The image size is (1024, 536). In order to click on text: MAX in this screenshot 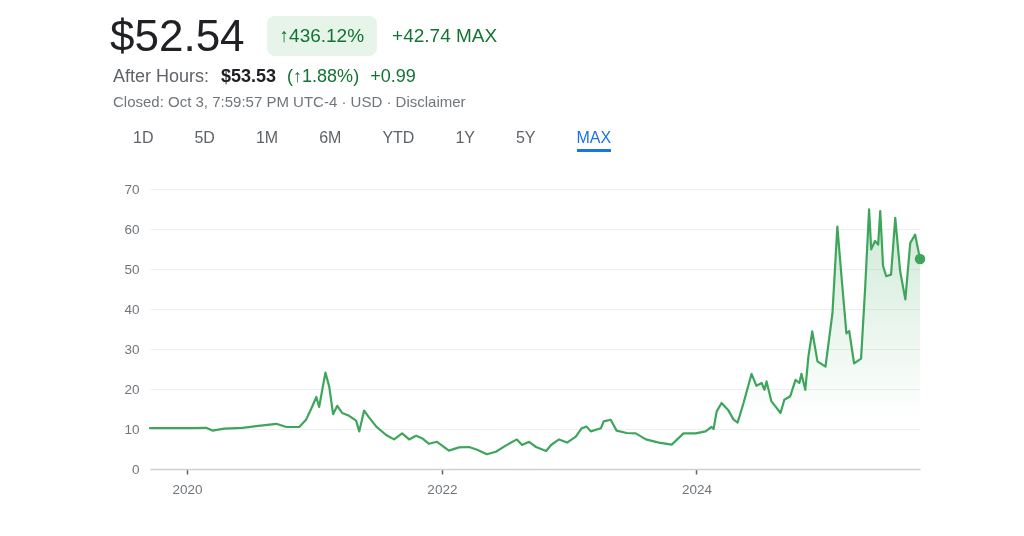, I will do `click(594, 140)`.